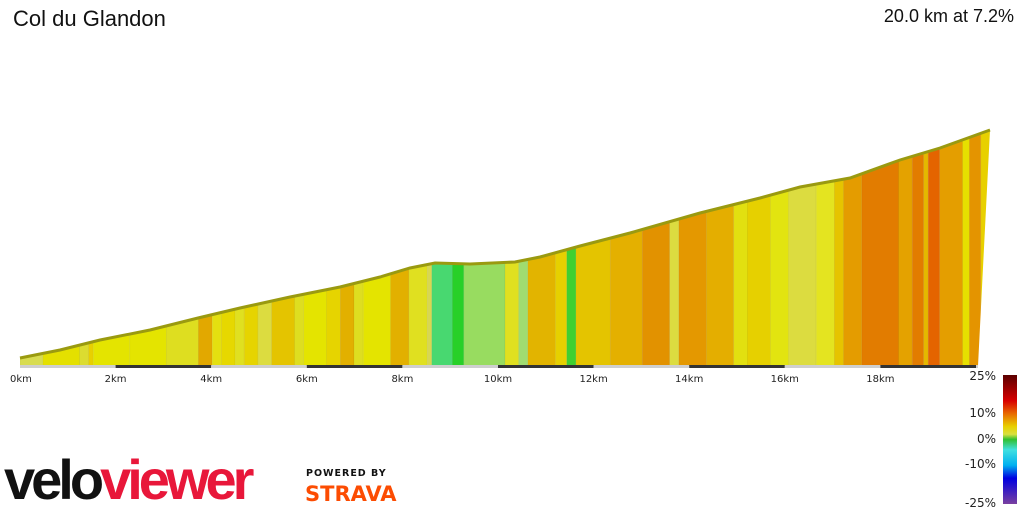 Image resolution: width=1024 pixels, height=512 pixels. I want to click on x-tick-label: 10km, so click(498, 379).